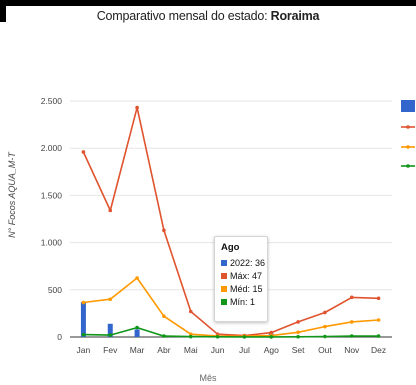 This screenshot has height=385, width=416. I want to click on tooltip-row-2022: 2022: 36, so click(243, 263).